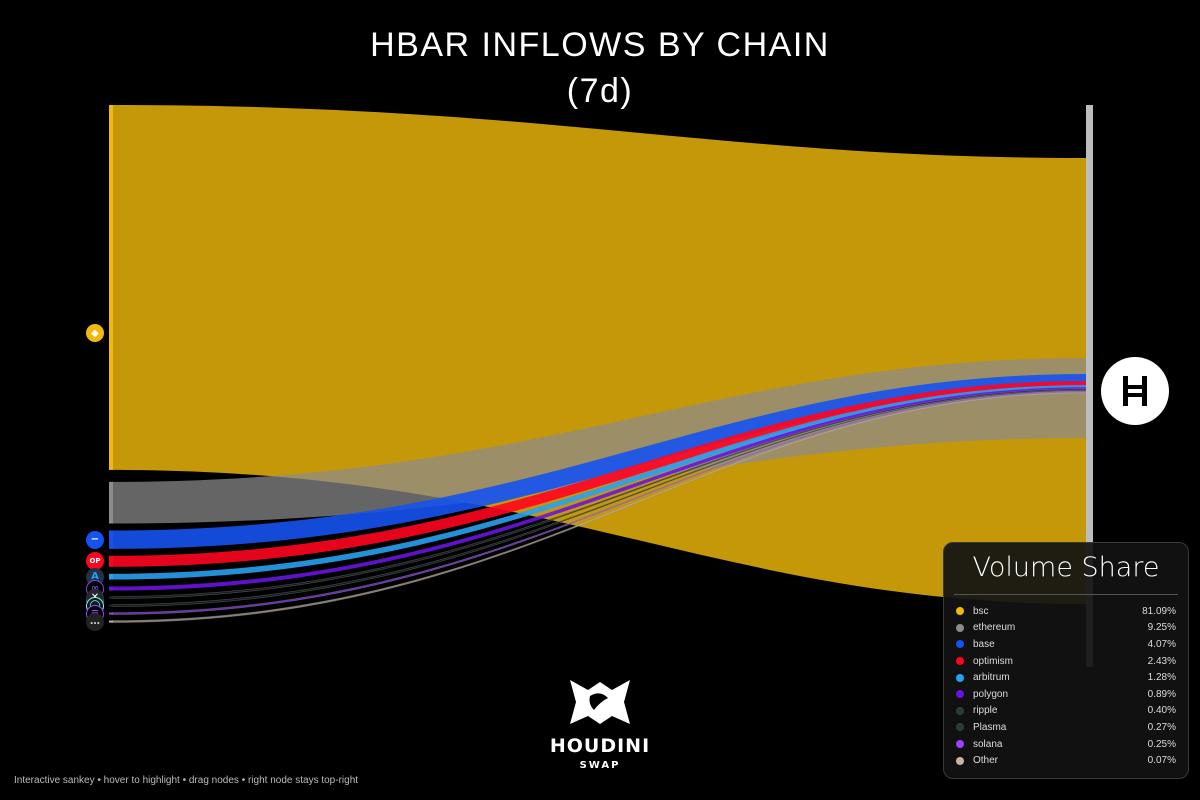  I want to click on legend-row: ethereum 9.25%, so click(1066, 628).